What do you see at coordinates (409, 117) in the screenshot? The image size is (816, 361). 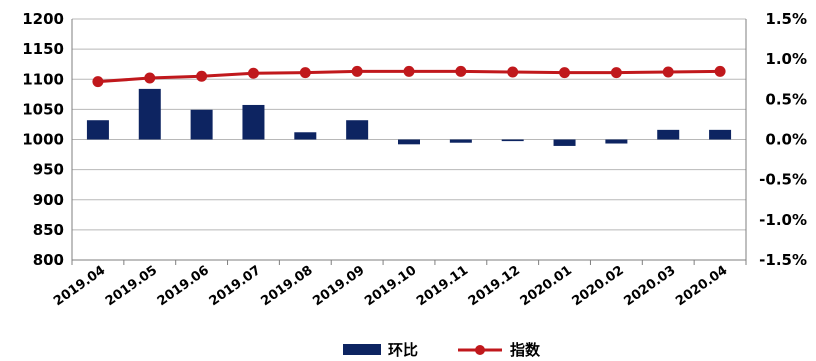 I see `bar-series` at bounding box center [409, 117].